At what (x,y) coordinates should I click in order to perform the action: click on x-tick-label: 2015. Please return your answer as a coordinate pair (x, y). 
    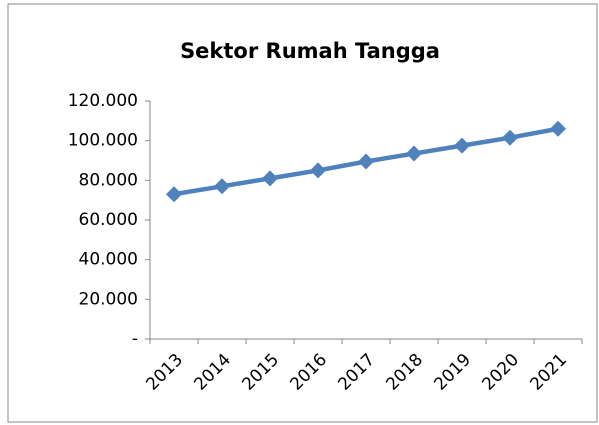
    Looking at the image, I should click on (260, 372).